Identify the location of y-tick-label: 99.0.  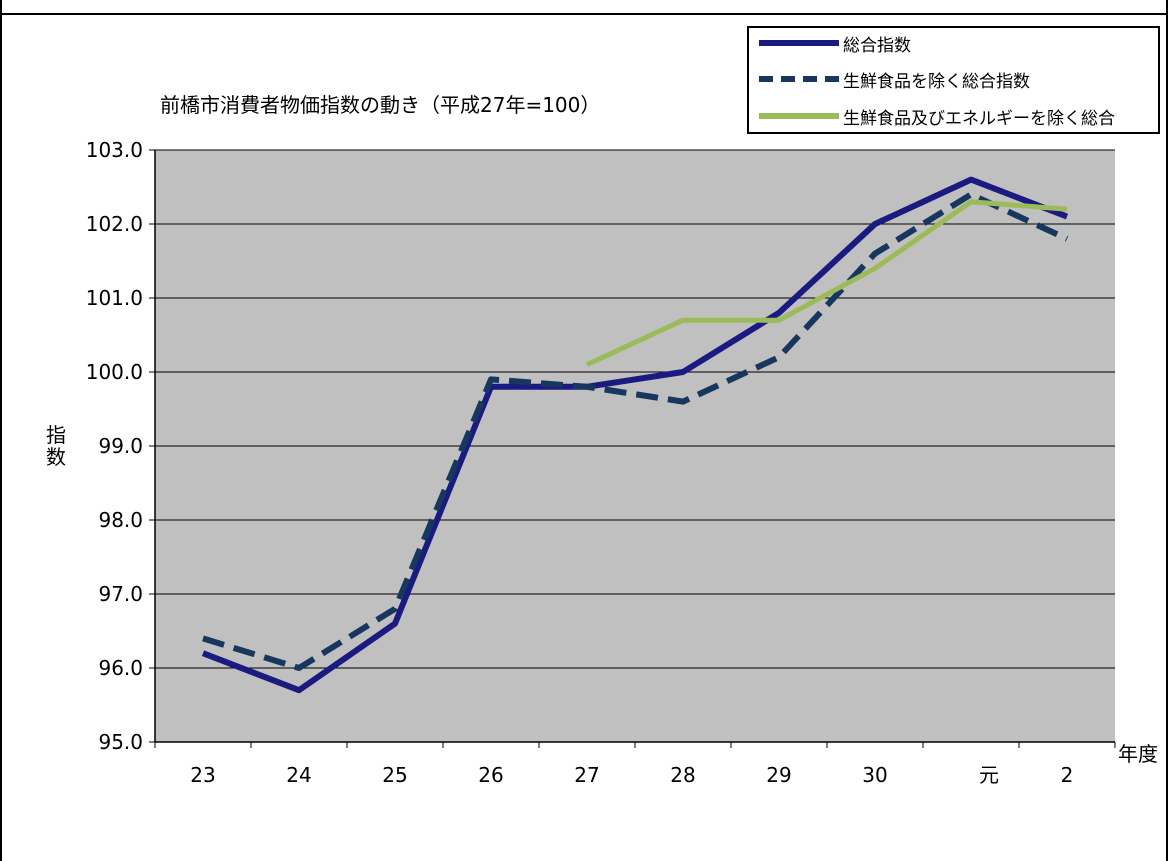
(120, 446).